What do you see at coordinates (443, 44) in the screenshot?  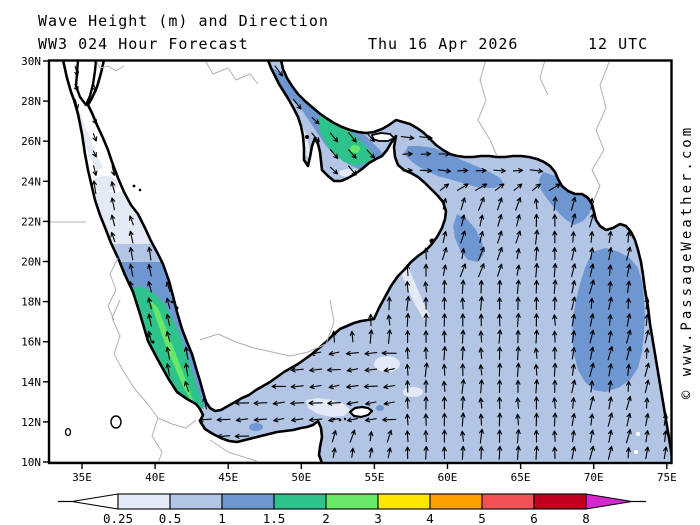 I see `valid-date: Thu 16 Apr 2026` at bounding box center [443, 44].